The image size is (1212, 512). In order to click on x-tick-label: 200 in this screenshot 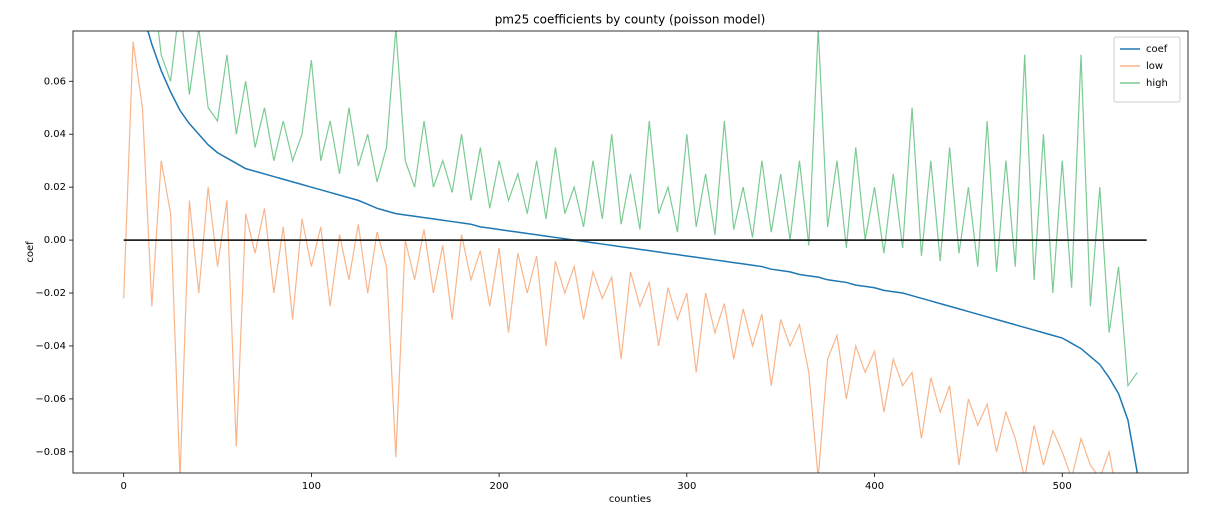, I will do `click(499, 486)`.